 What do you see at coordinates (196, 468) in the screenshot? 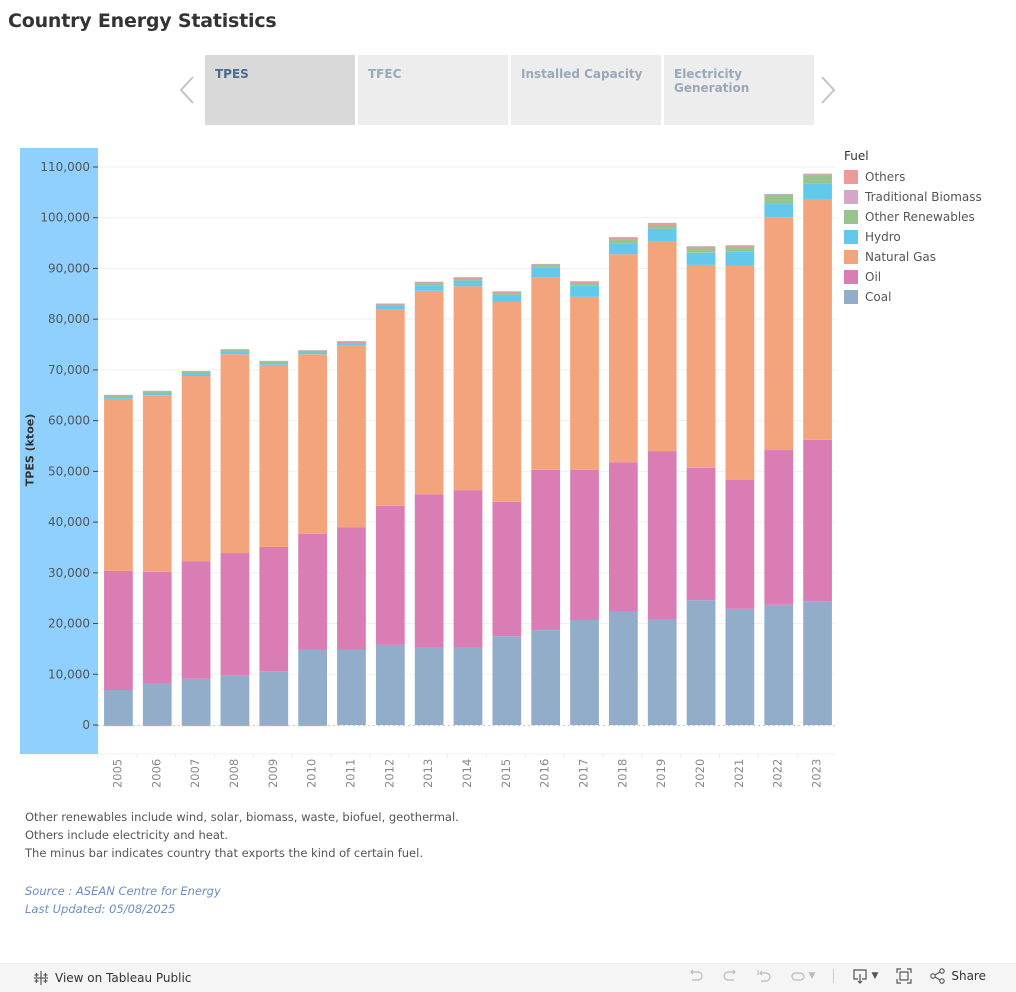
I see `bar-segment-natural-gas-2007` at bounding box center [196, 468].